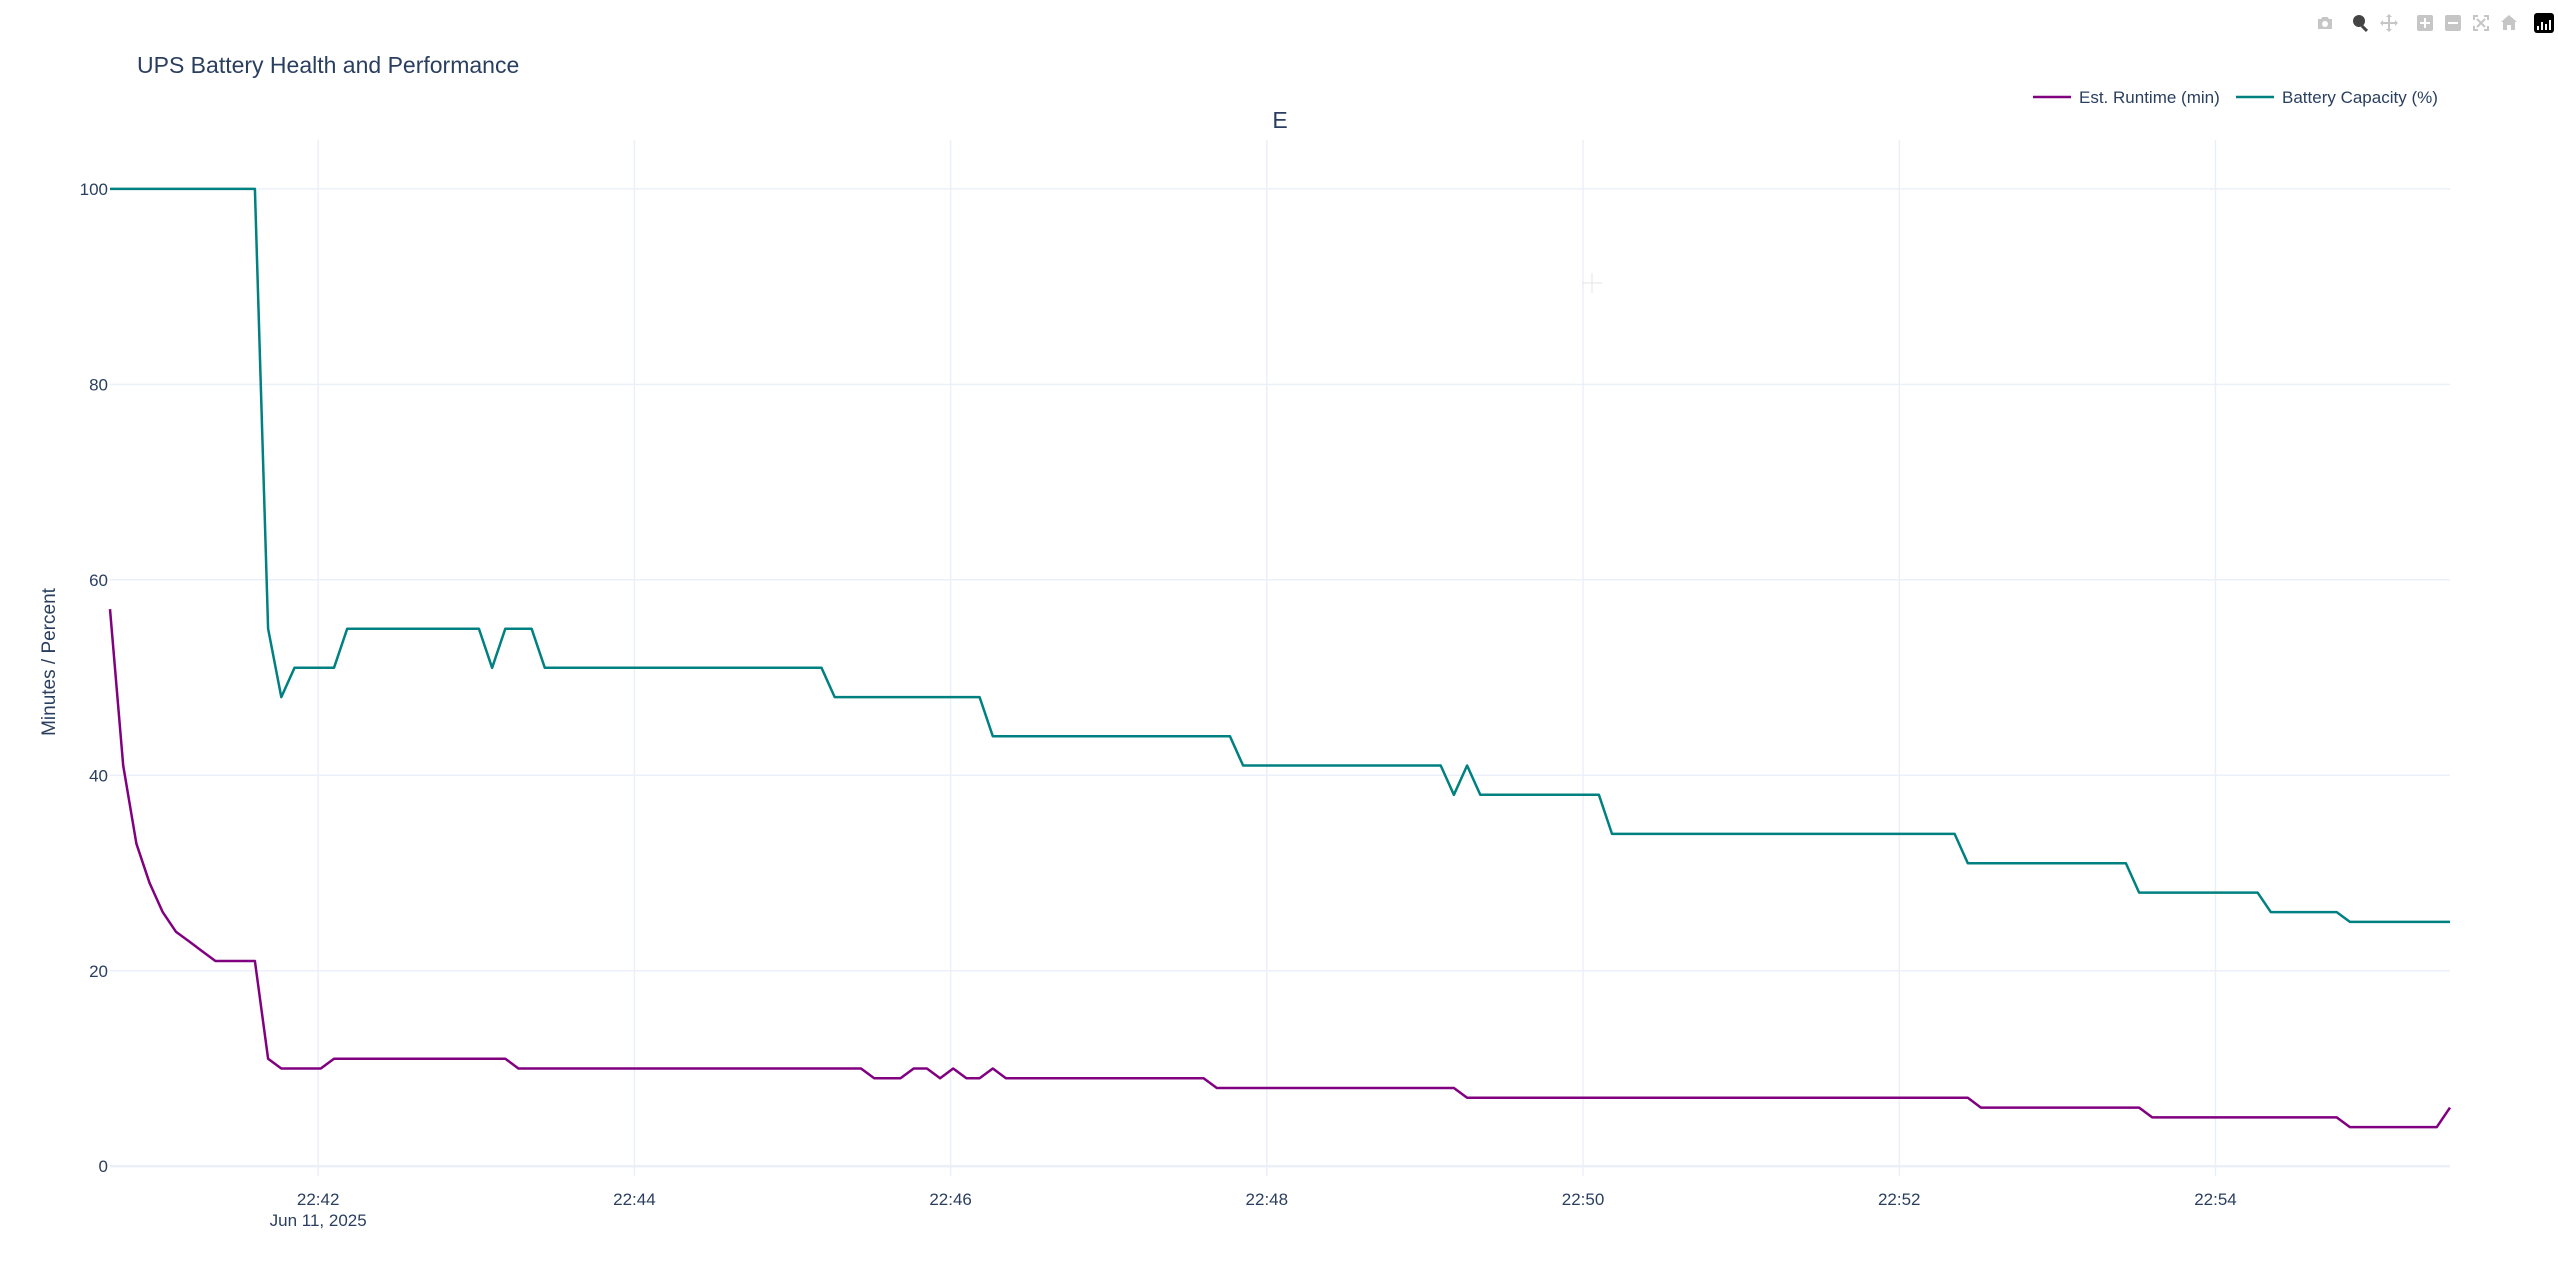 The image size is (2558, 1267). Describe the element at coordinates (98, 384) in the screenshot. I see `y-tick-label: 80` at that location.